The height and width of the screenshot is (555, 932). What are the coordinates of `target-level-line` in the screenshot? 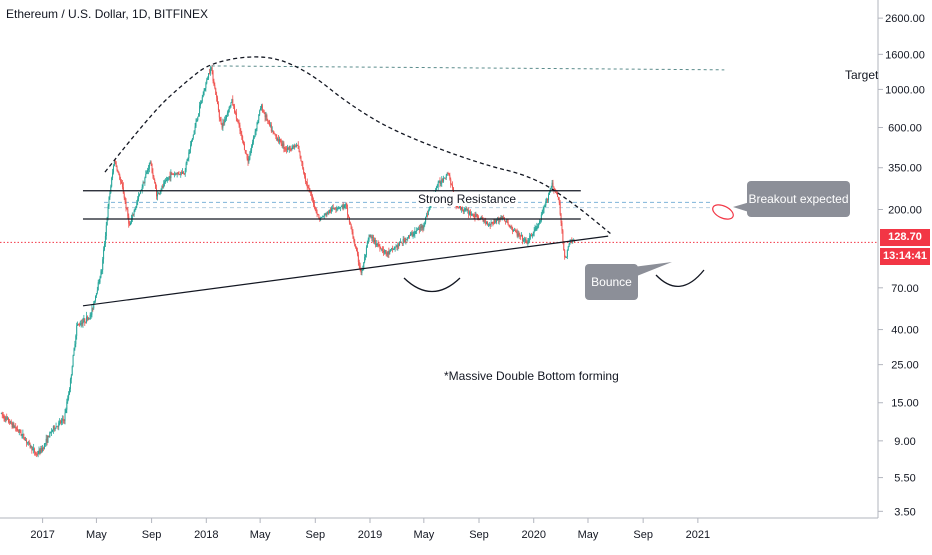 It's located at (468, 68).